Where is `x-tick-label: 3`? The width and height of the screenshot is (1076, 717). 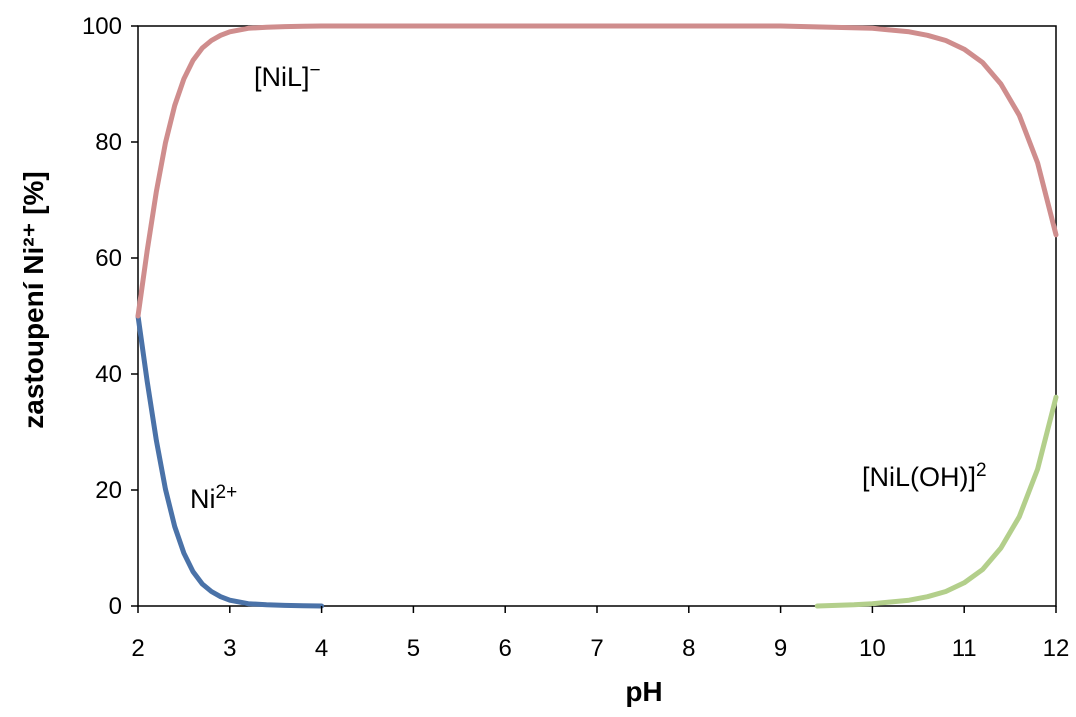
x-tick-label: 3 is located at coordinates (229, 648).